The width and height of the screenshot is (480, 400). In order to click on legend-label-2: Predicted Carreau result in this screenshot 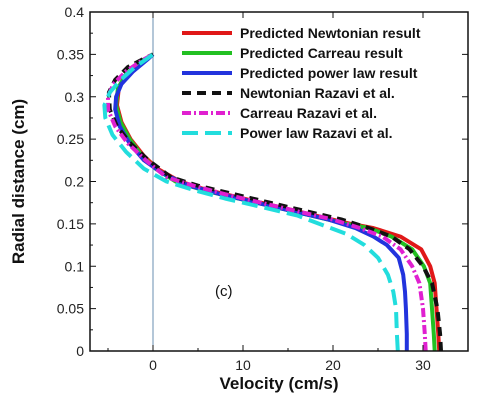, I will do `click(321, 53)`.